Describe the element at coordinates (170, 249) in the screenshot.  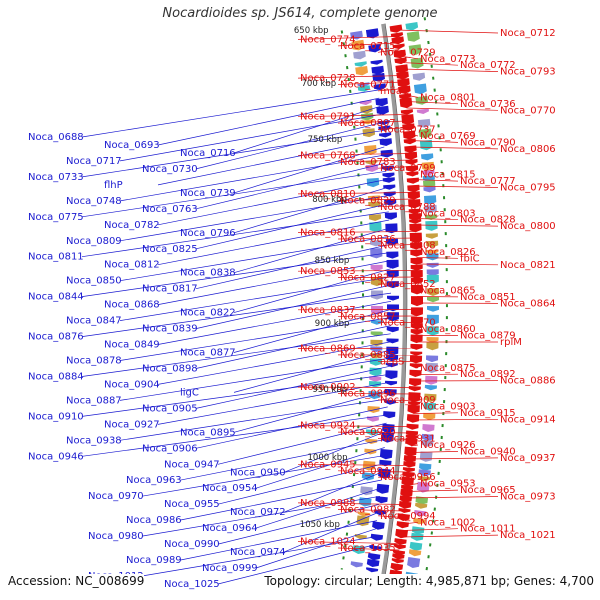
I see `gene-label-left: Noca_0825` at that location.